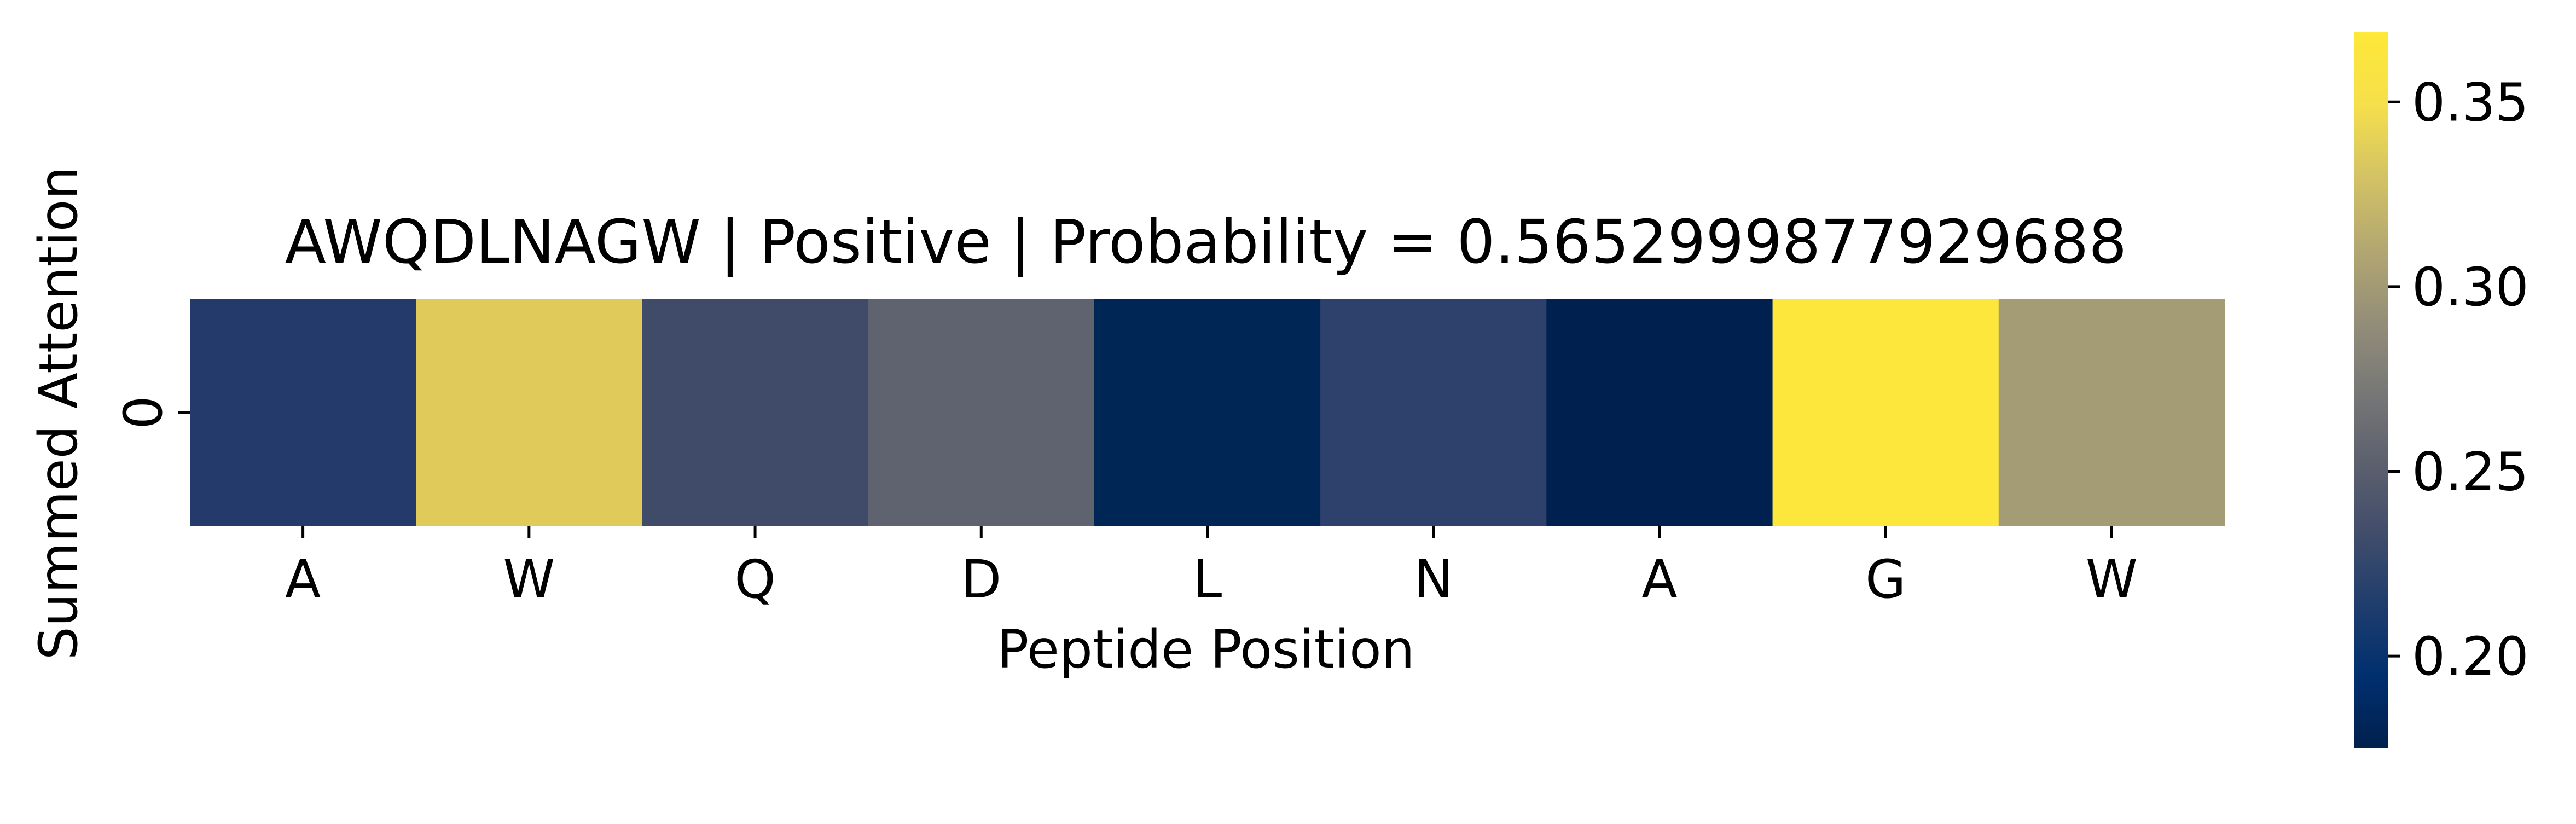  What do you see at coordinates (2471, 102) in the screenshot?
I see `colorbar-tick-label: 0.35` at bounding box center [2471, 102].